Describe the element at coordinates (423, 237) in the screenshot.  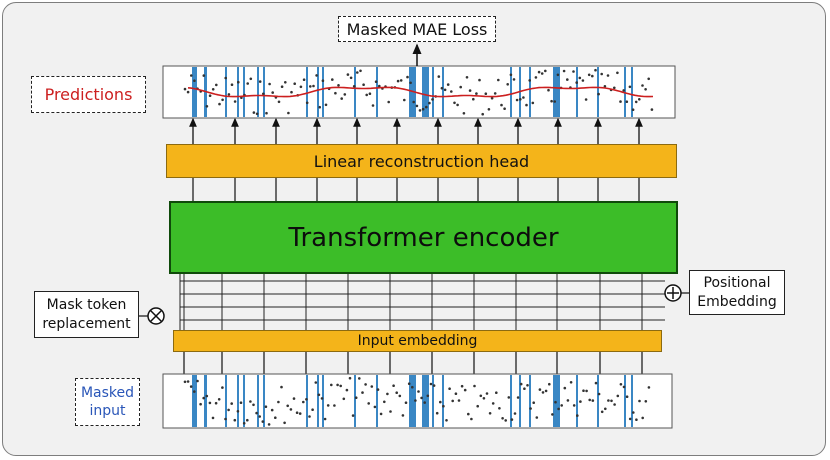
I see `encoder-label: Transformer encoder` at that location.